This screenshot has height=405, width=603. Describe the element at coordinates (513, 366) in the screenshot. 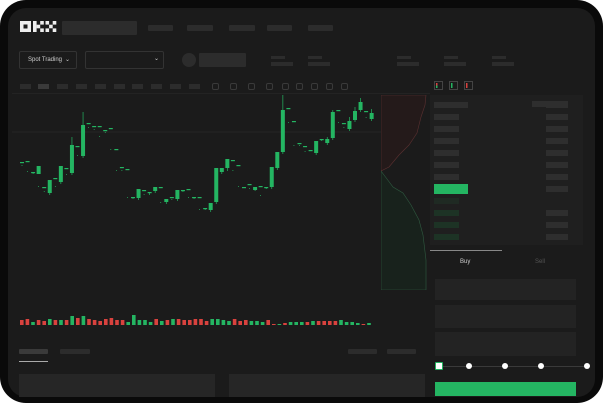

I see `amount-slider` at that location.